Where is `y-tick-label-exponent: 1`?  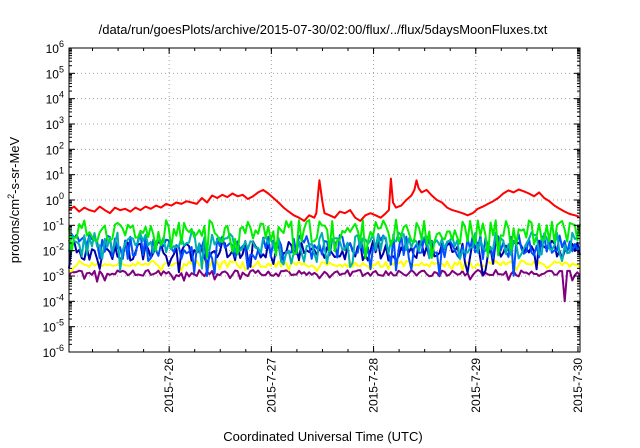 y-tick-label-exponent: 1 is located at coordinates (61, 171).